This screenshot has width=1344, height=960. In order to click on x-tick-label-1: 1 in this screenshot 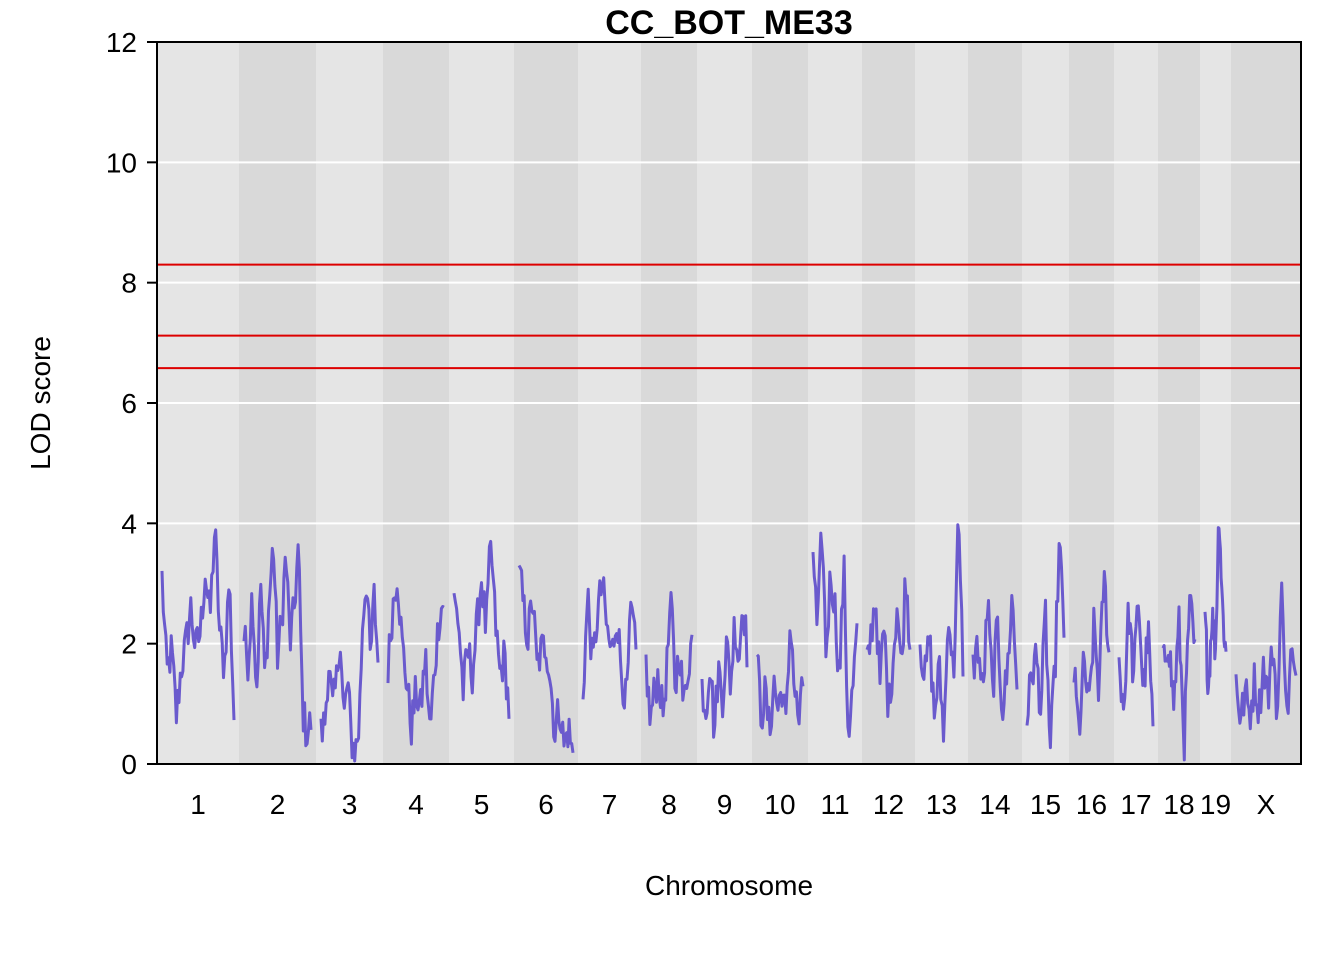, I will do `click(198, 804)`.